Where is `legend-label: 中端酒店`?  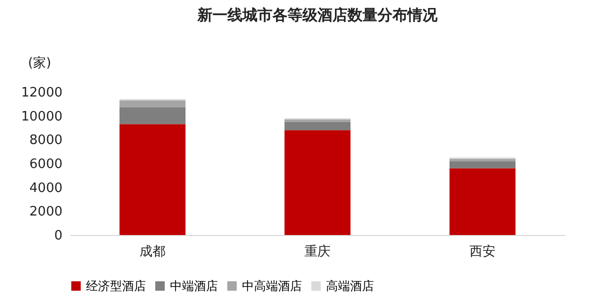
legend-label: 中端酒店 is located at coordinates (194, 286).